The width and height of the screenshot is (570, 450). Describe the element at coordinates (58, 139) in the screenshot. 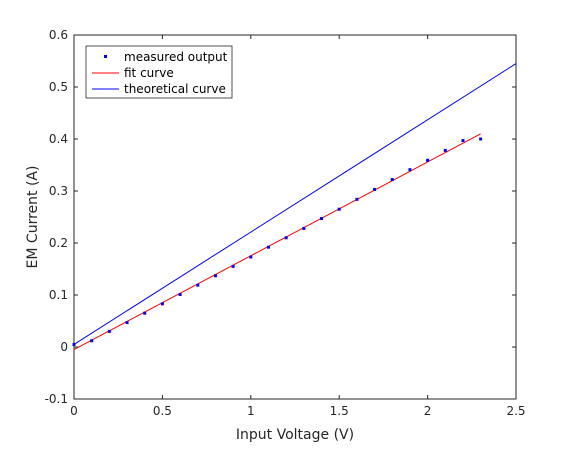

I see `y-tick-label: 0.4` at that location.